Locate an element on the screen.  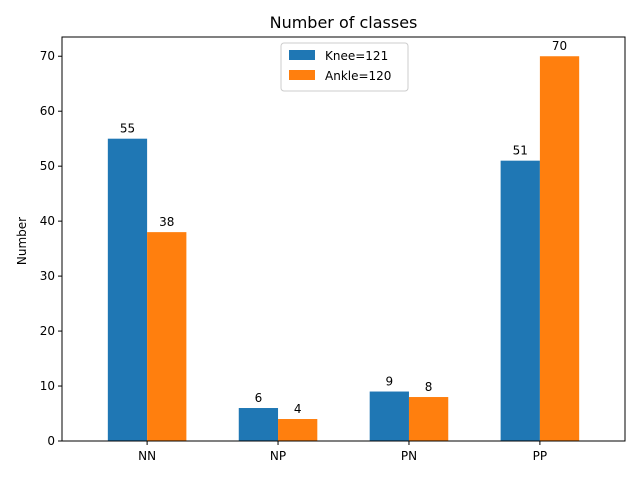
bar-ankle-nn is located at coordinates (167, 336).